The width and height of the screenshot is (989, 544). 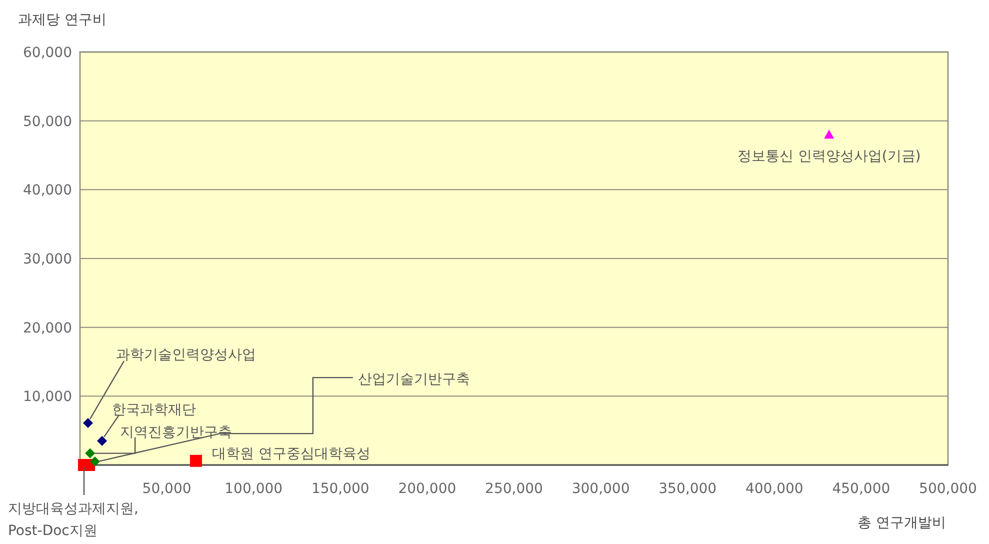 What do you see at coordinates (902, 523) in the screenshot?
I see `x-axis-title: 총 연구개발비` at bounding box center [902, 523].